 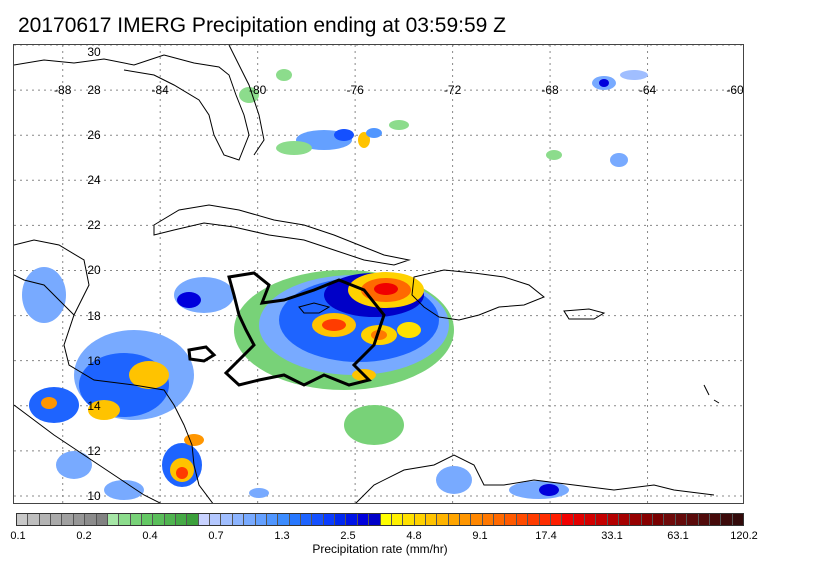 What do you see at coordinates (160, 90) in the screenshot?
I see `lon-label: -84` at bounding box center [160, 90].